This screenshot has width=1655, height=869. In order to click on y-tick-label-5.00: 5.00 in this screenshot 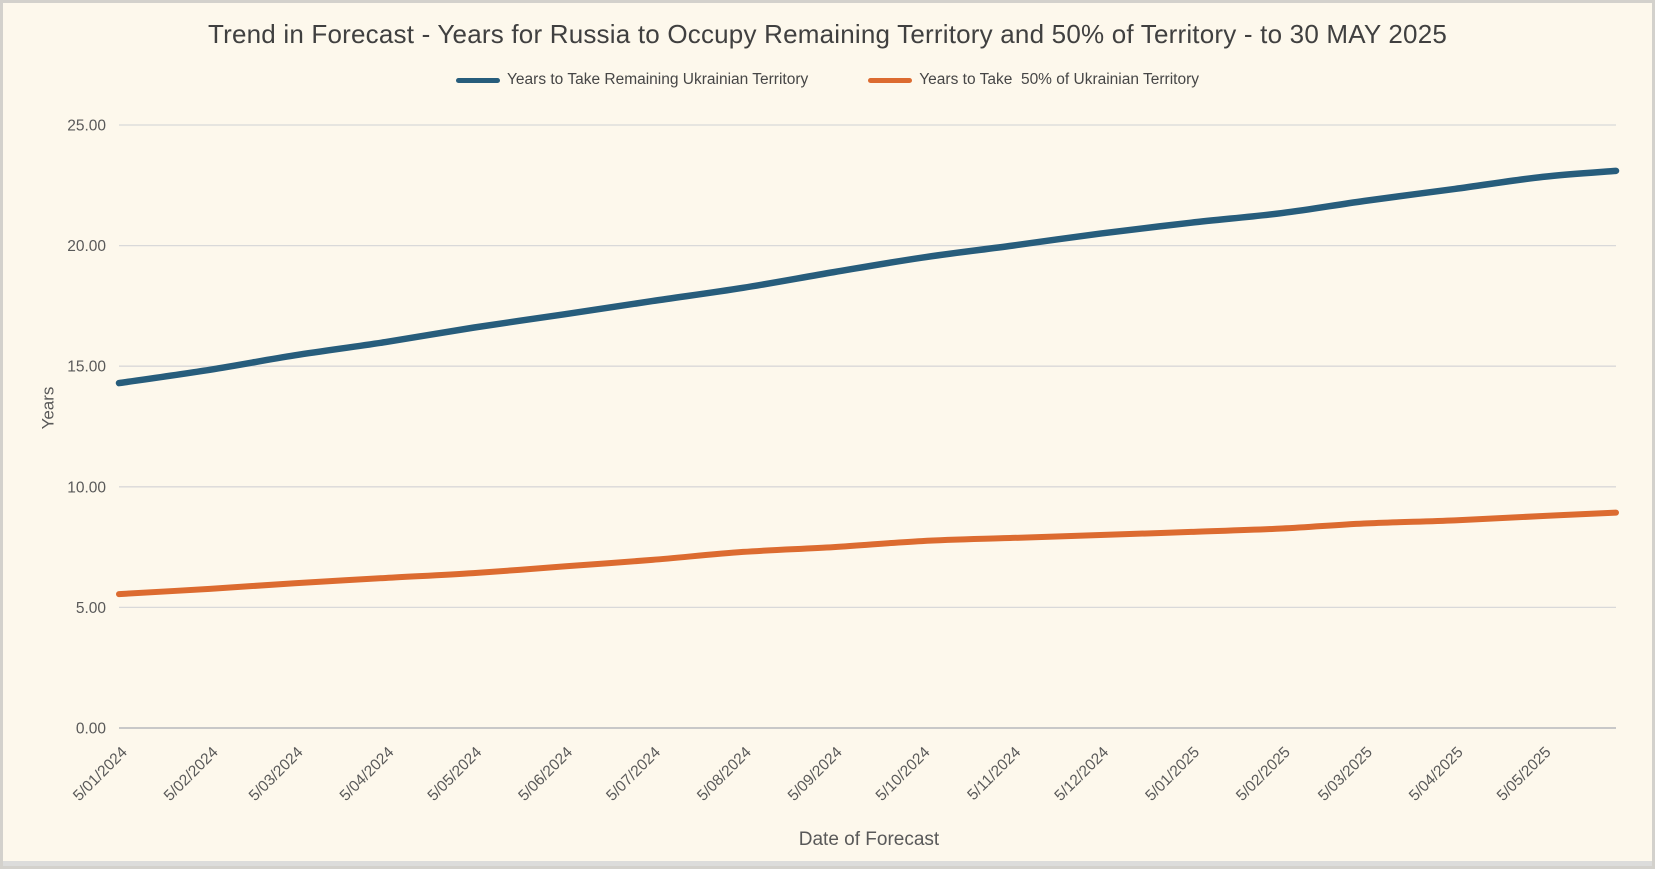, I will do `click(91, 608)`.